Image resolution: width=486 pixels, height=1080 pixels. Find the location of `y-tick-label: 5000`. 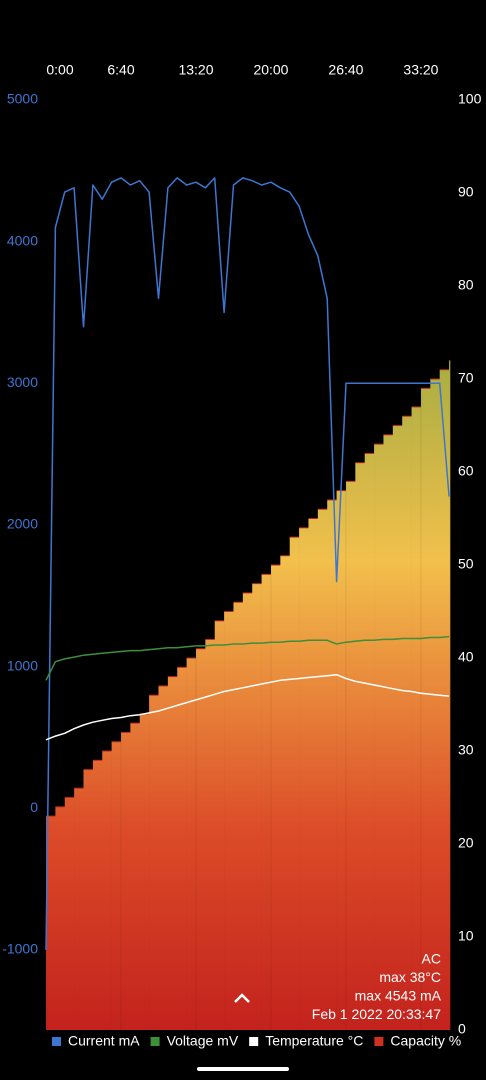

y-tick-label: 5000 is located at coordinates (22, 99).